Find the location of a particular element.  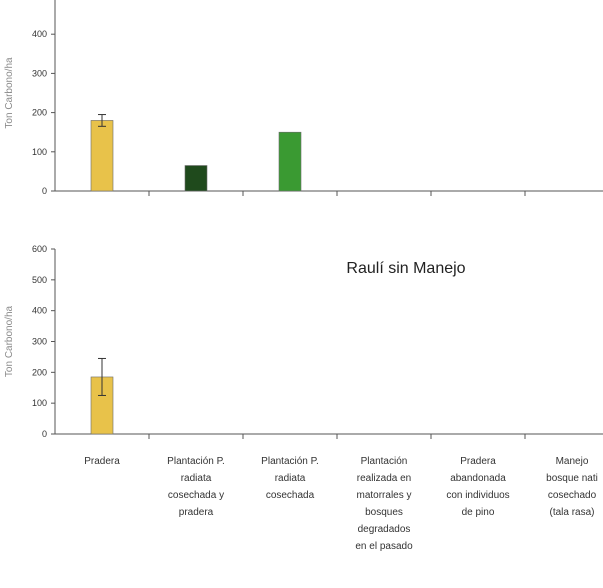

x-category-label: Plantación P. radiata cosechada is located at coordinates (290, 478).